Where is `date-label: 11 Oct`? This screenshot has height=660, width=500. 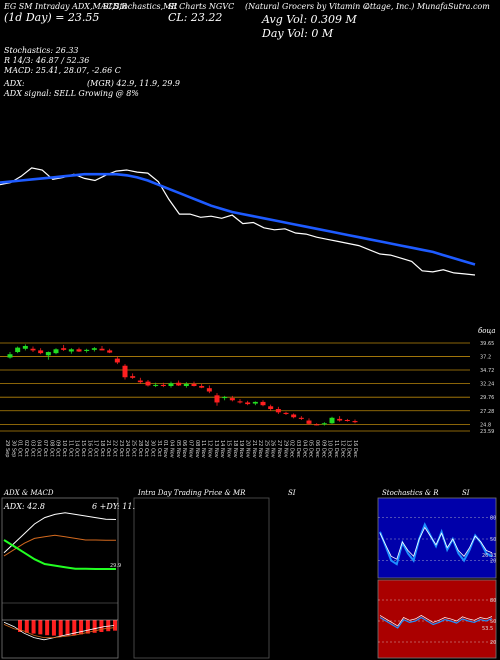 date-label: 11 Oct is located at coordinates (70, 448).